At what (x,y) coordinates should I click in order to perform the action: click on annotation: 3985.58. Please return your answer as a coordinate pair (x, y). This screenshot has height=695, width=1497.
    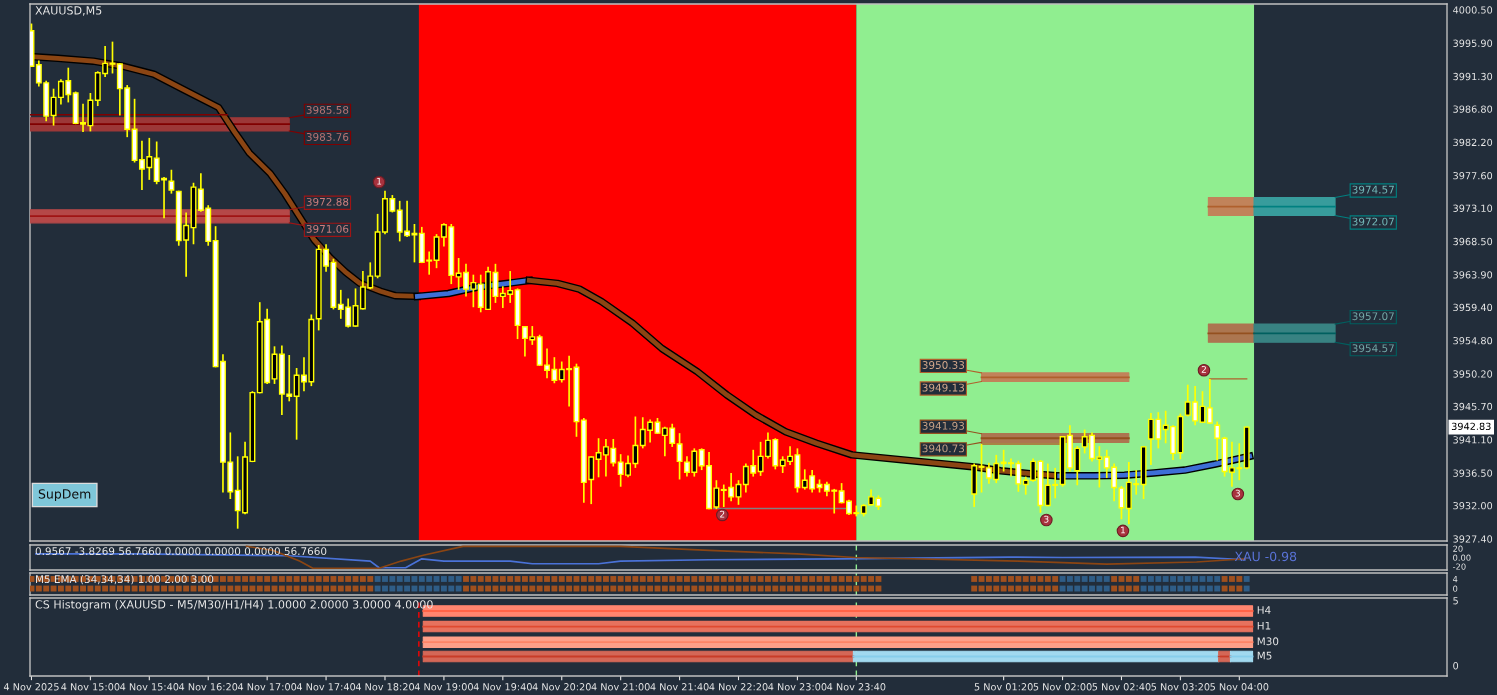
    Looking at the image, I should click on (327, 109).